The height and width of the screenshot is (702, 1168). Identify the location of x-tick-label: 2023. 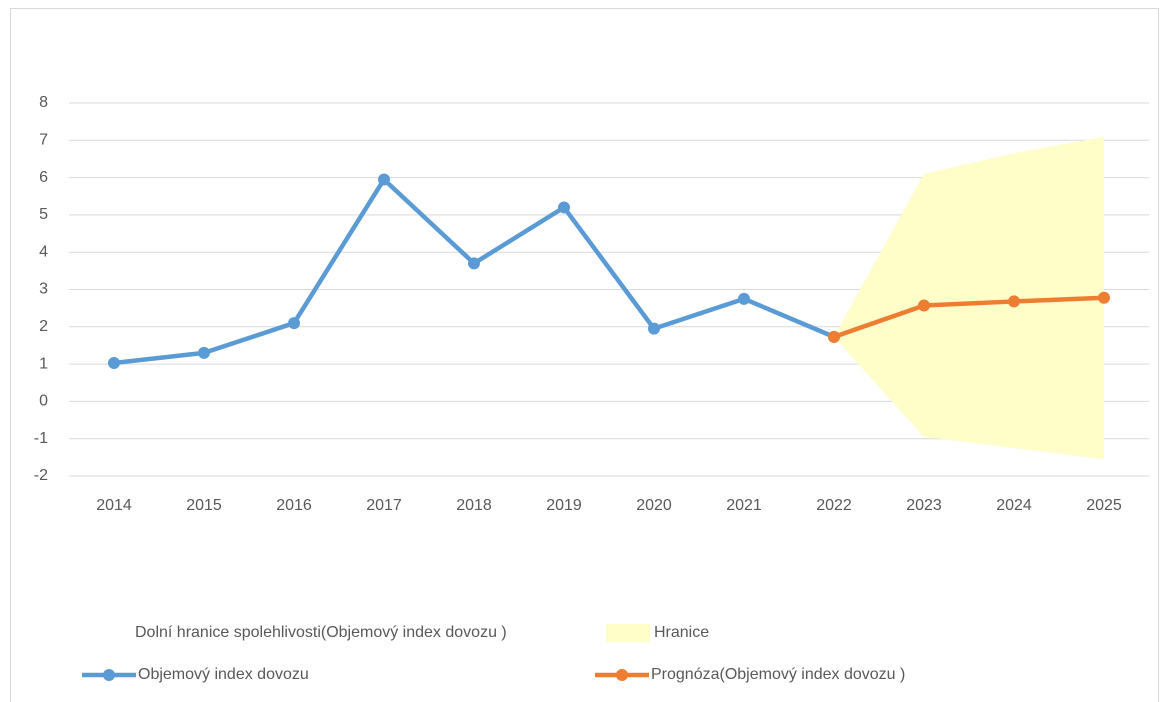
(924, 505).